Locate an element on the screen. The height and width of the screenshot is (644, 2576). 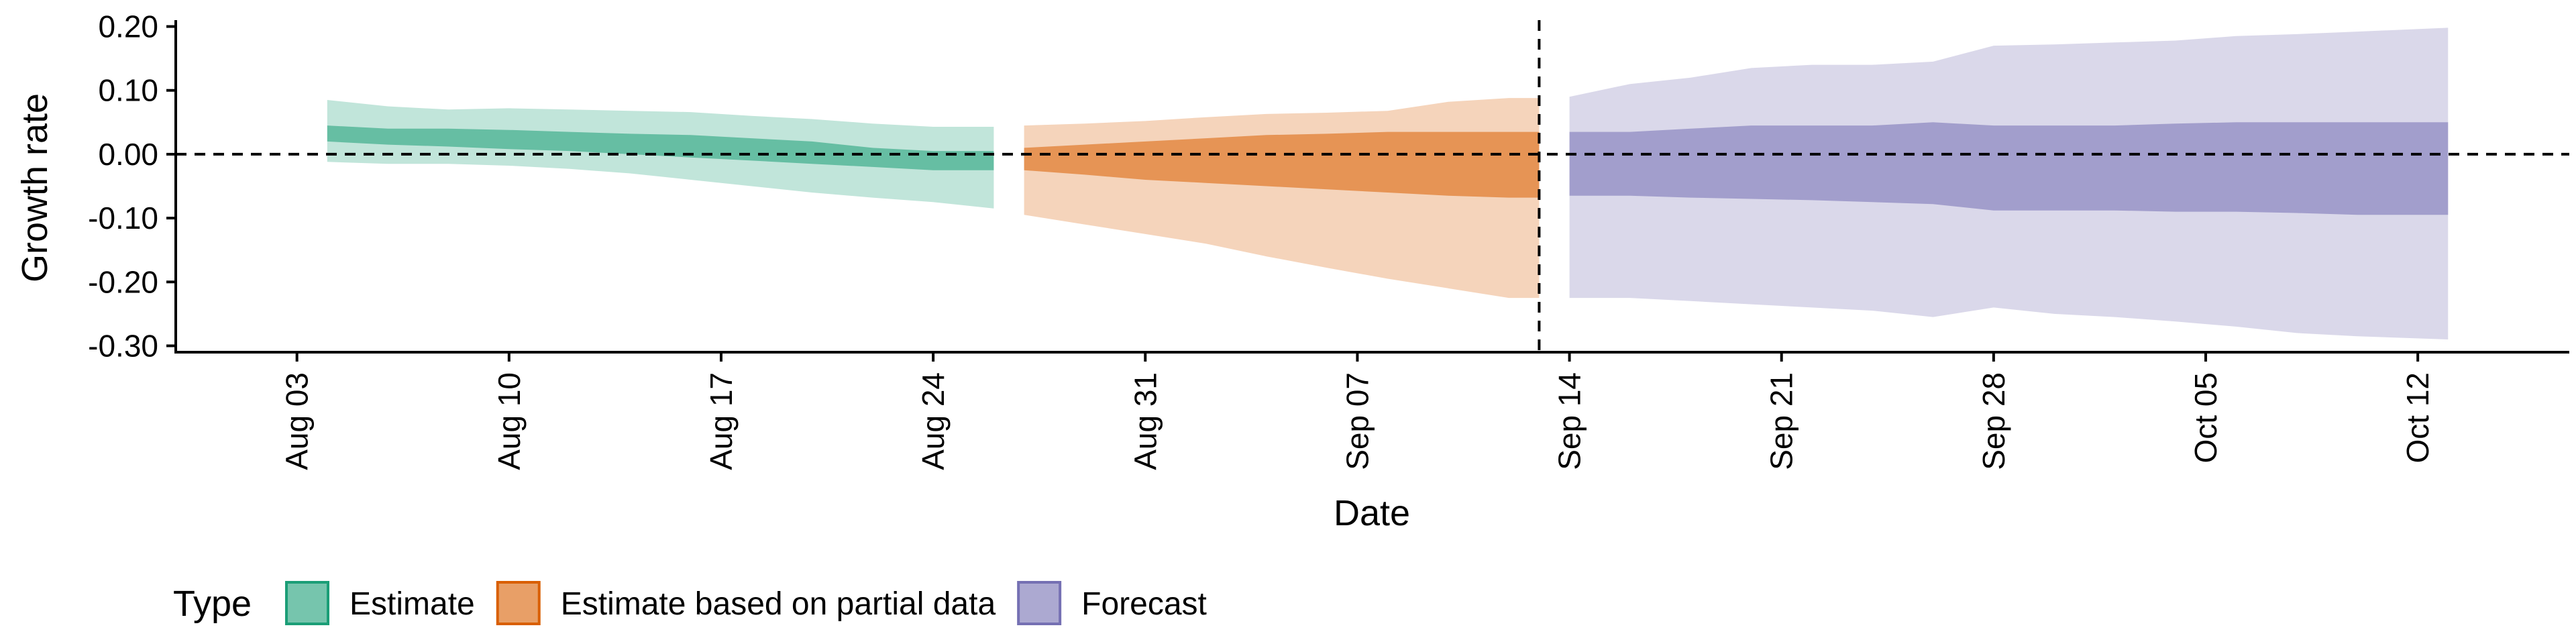
y-tick-label: -0.20 is located at coordinates (123, 281).